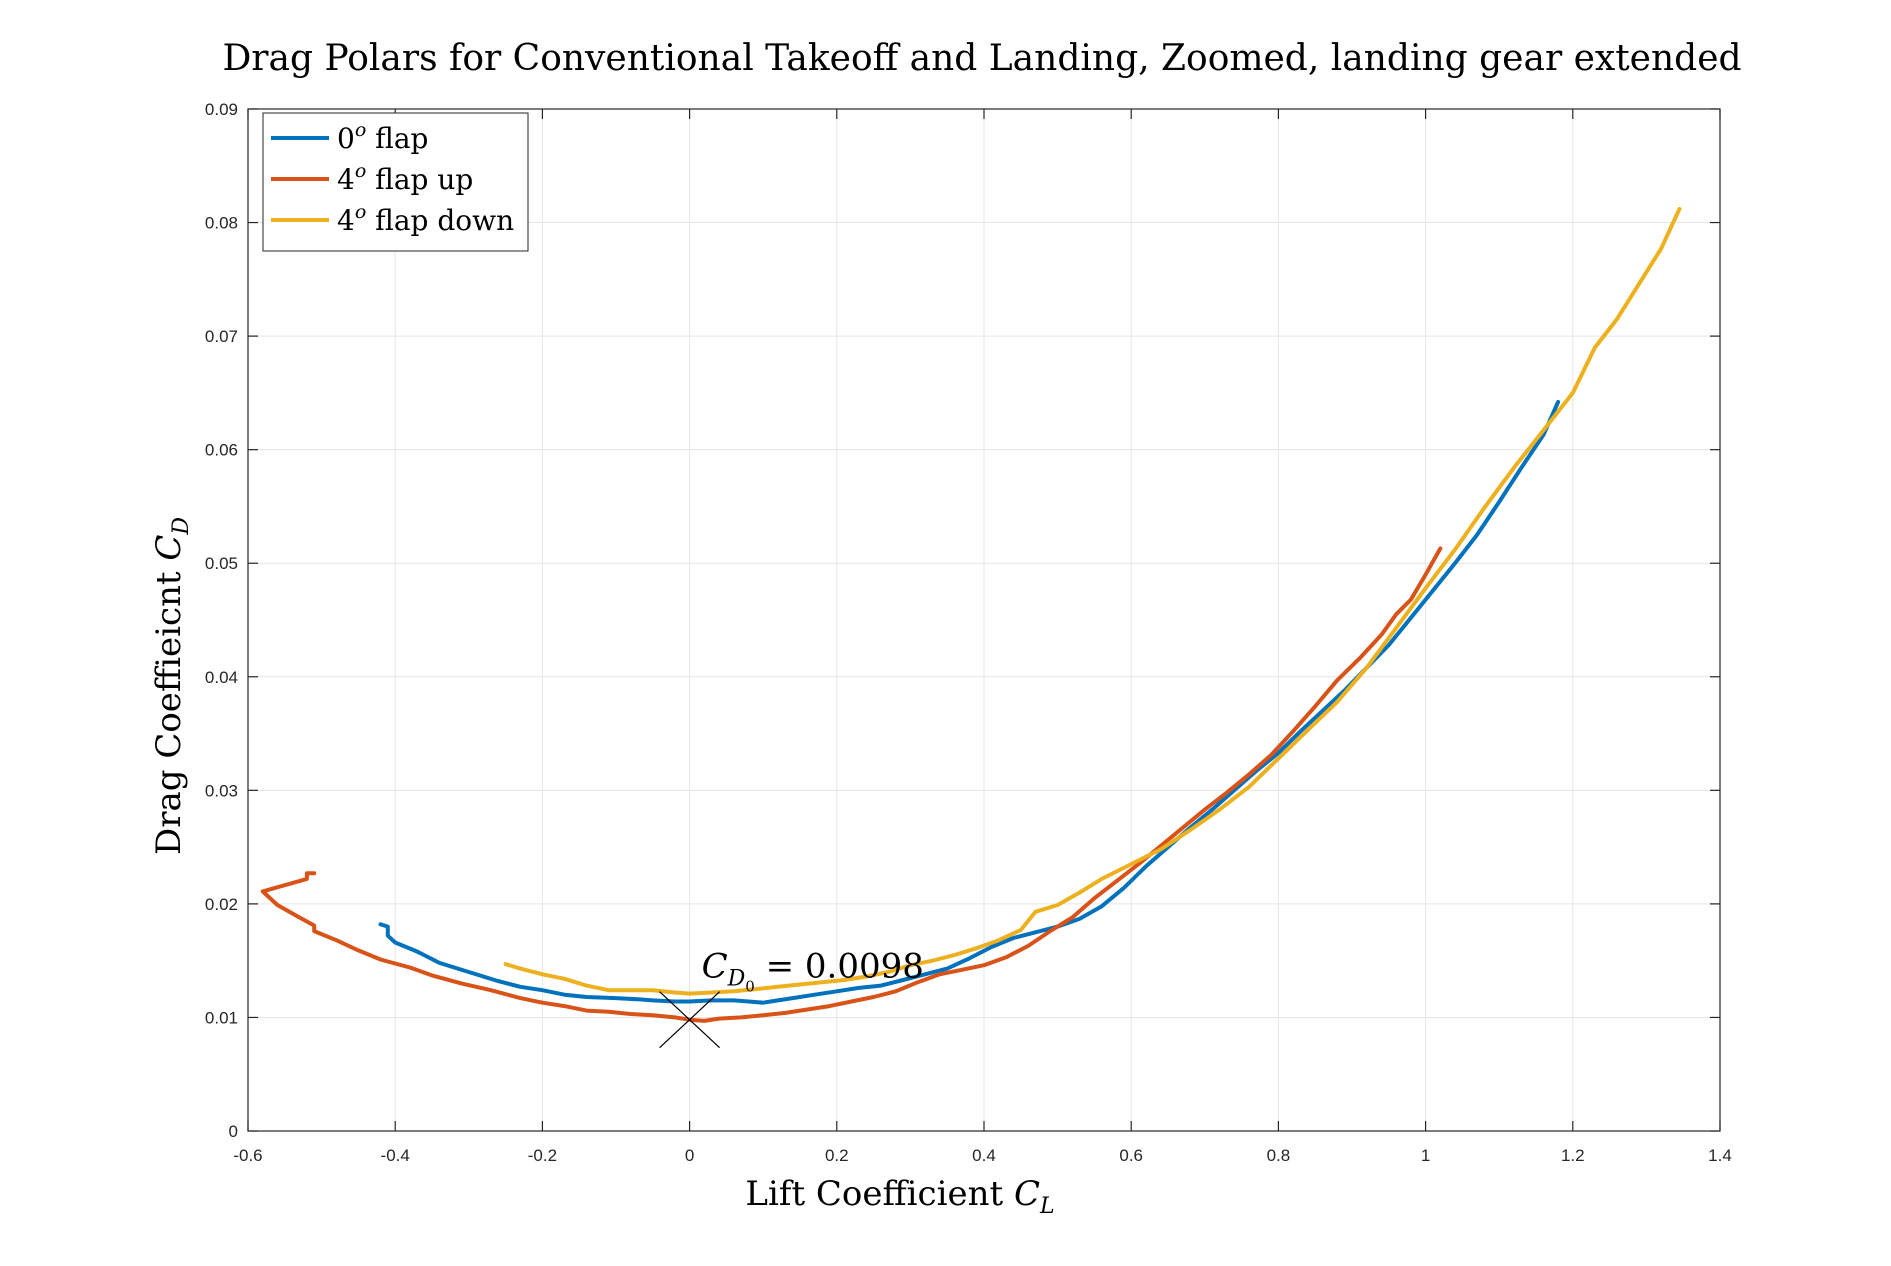 Image resolution: width=1891 pixels, height=1266 pixels. What do you see at coordinates (405, 178) in the screenshot?
I see `legend-entry-2: 4o flap up` at bounding box center [405, 178].